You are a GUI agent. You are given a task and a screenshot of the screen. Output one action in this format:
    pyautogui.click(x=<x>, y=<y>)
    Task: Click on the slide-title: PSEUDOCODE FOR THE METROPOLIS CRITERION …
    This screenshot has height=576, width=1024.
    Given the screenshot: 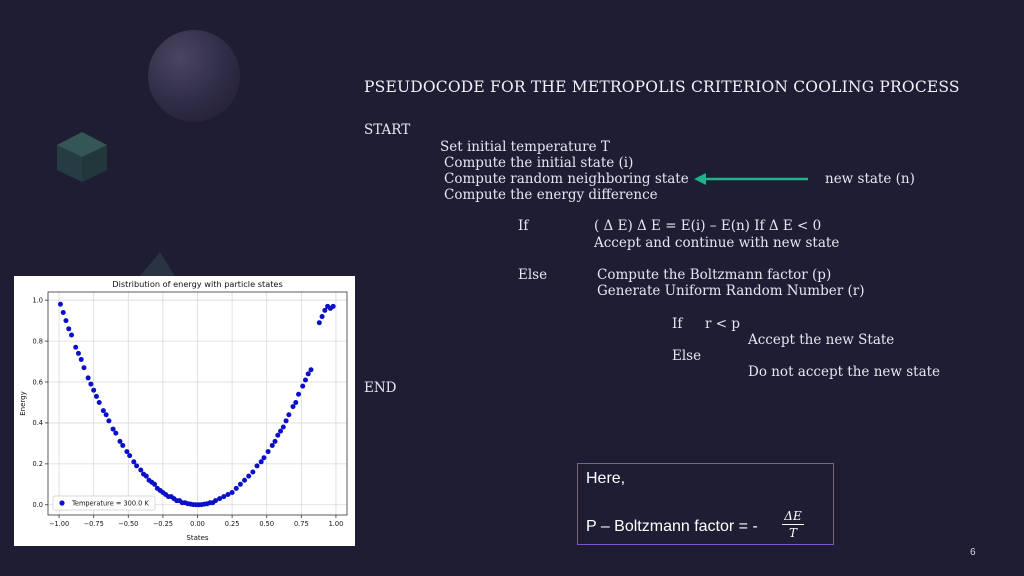 What is the action you would take?
    pyautogui.click(x=662, y=87)
    